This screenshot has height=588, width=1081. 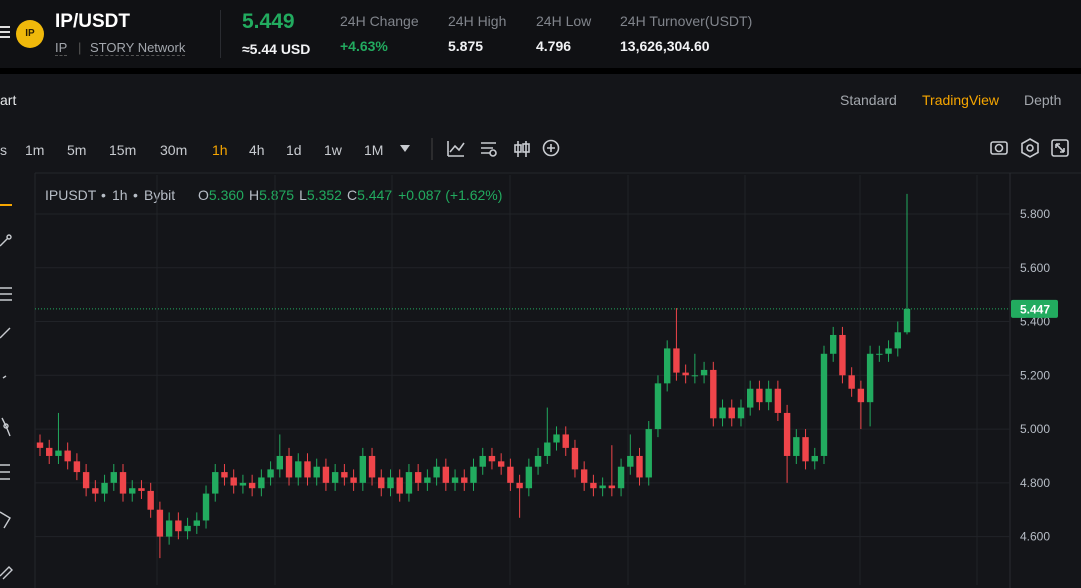 I want to click on last-price-label: 5.447, so click(x=1035, y=309).